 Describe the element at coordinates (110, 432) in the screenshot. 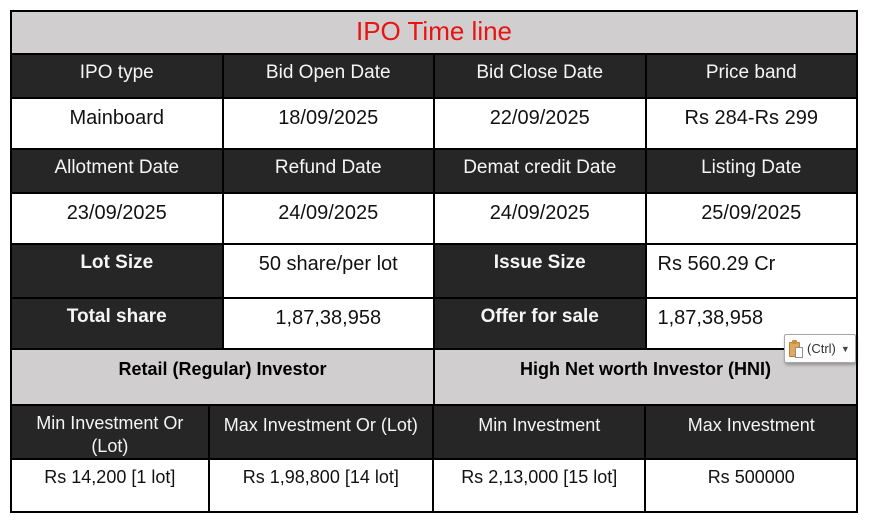

I see `header-min-investment-lot: Min Investment Or (Lot)` at that location.